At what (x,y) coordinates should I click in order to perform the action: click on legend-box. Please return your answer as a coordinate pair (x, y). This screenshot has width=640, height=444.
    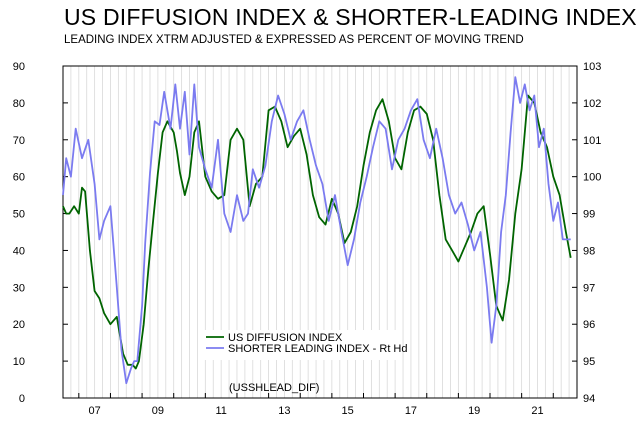
    Looking at the image, I should click on (300, 345).